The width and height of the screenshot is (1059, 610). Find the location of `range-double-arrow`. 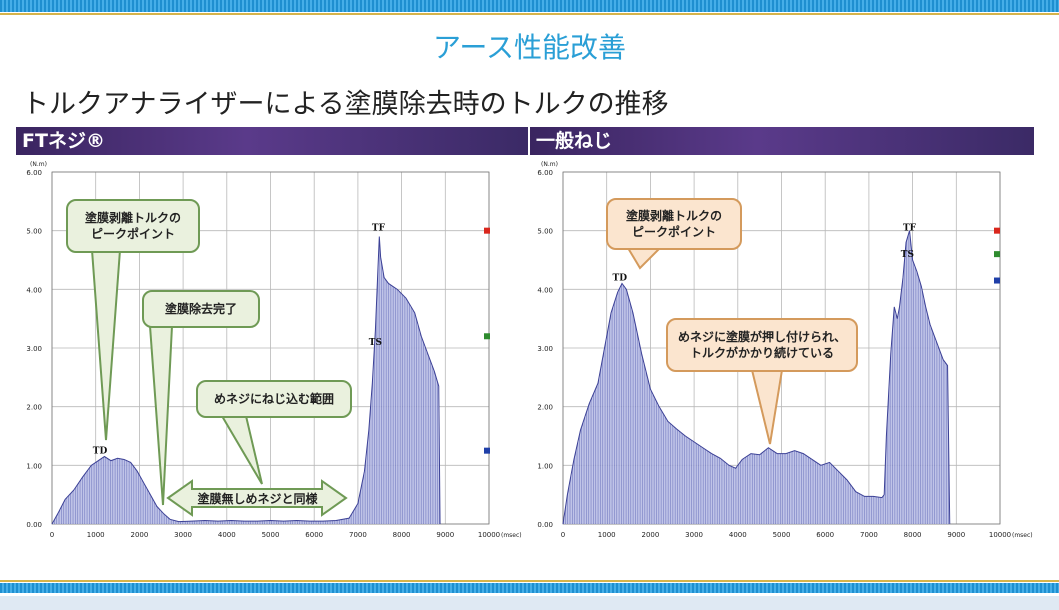

range-double-arrow is located at coordinates (257, 498).